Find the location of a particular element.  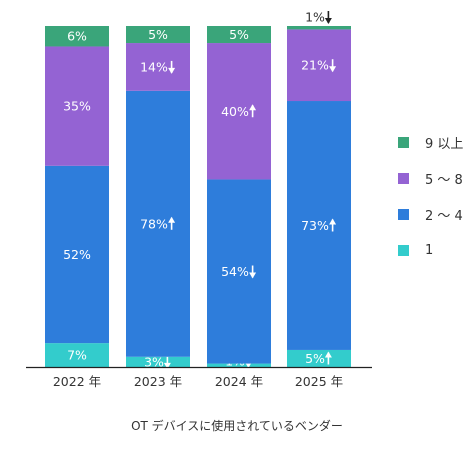

legend-item-2-4: 2 ～ 4 is located at coordinates (430, 214).